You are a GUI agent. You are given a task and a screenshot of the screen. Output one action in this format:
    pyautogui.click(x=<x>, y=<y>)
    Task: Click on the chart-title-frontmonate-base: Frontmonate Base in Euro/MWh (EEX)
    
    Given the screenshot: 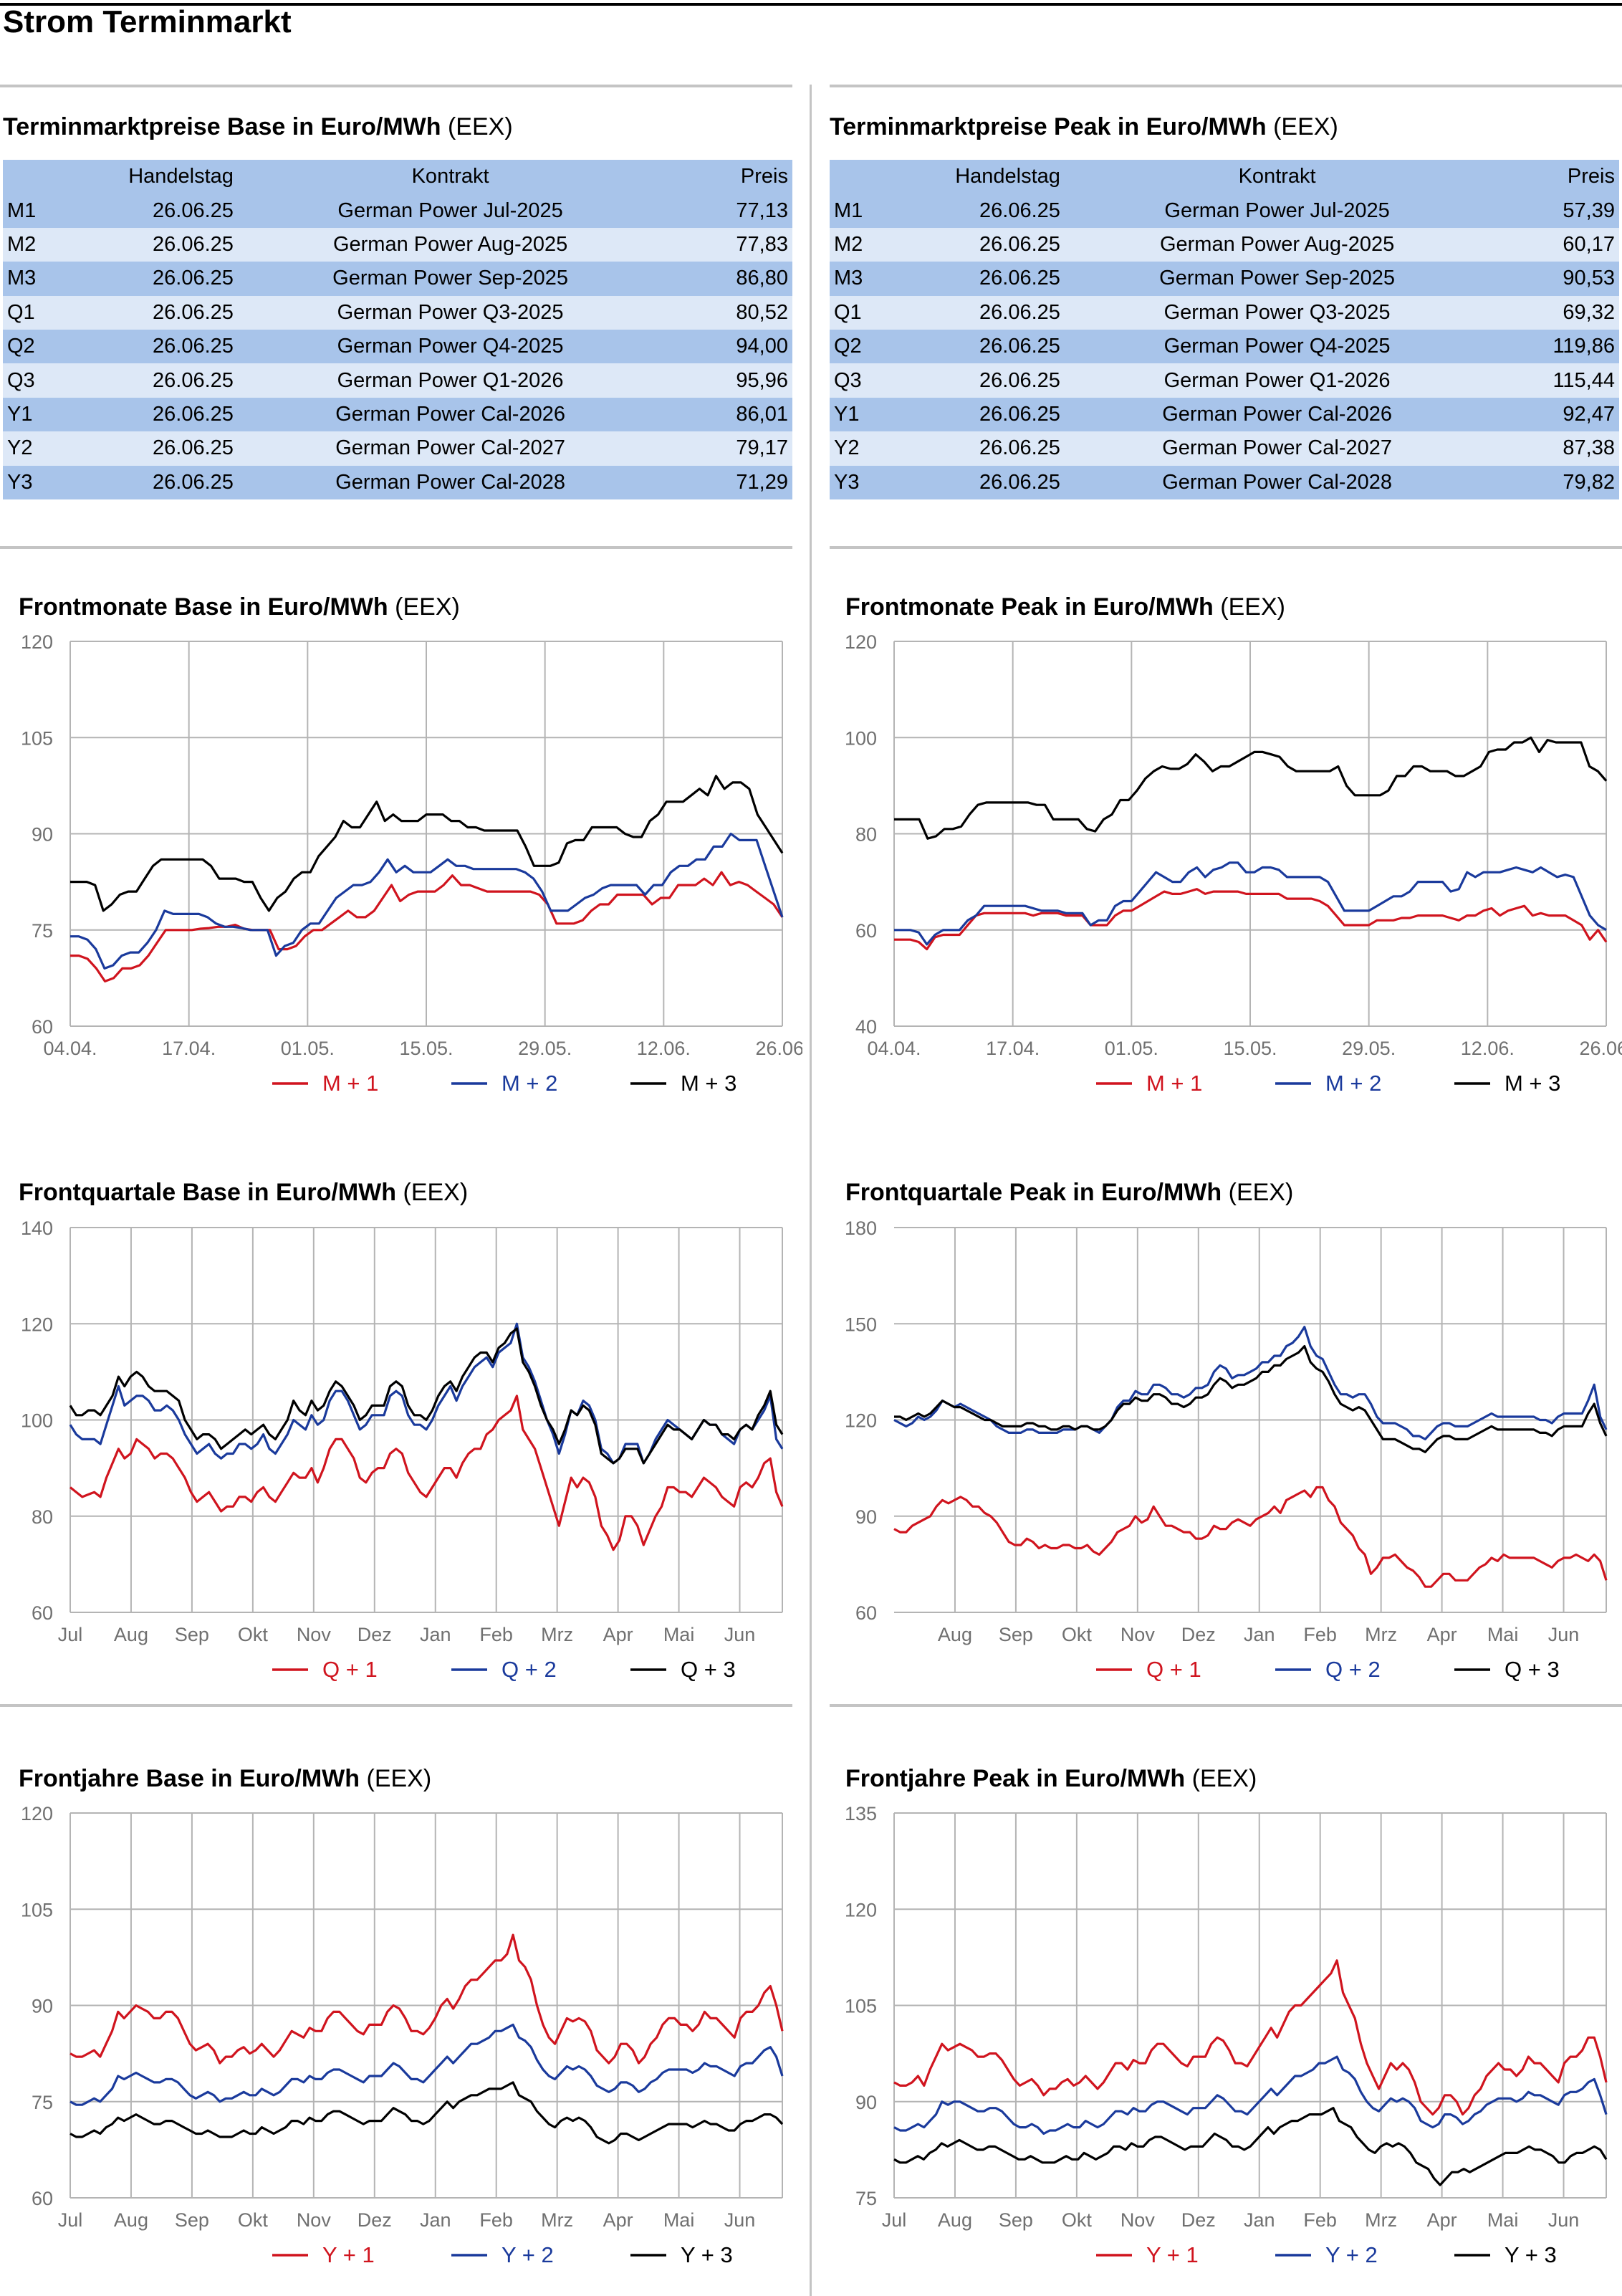 What is the action you would take?
    pyautogui.click(x=239, y=607)
    